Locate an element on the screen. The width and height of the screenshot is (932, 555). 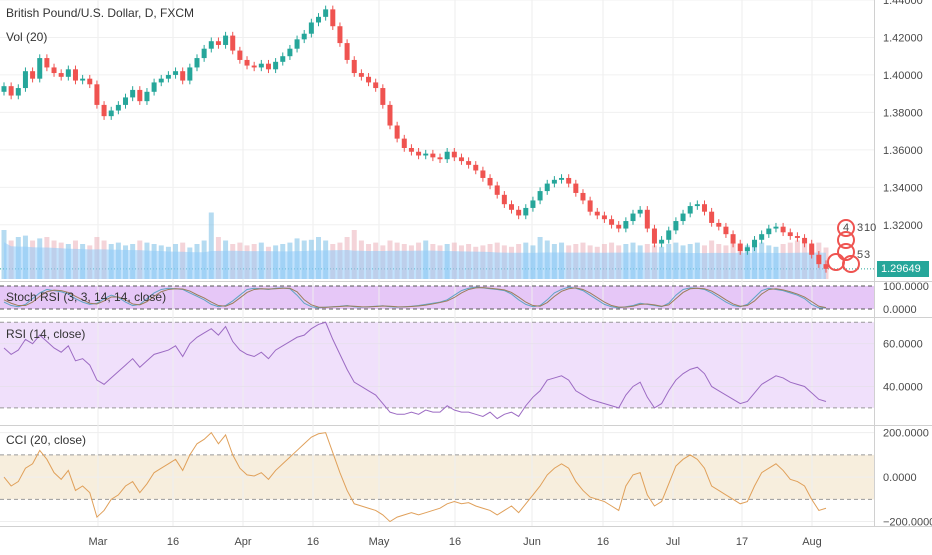
time-tick-label: Jun is located at coordinates (532, 542).